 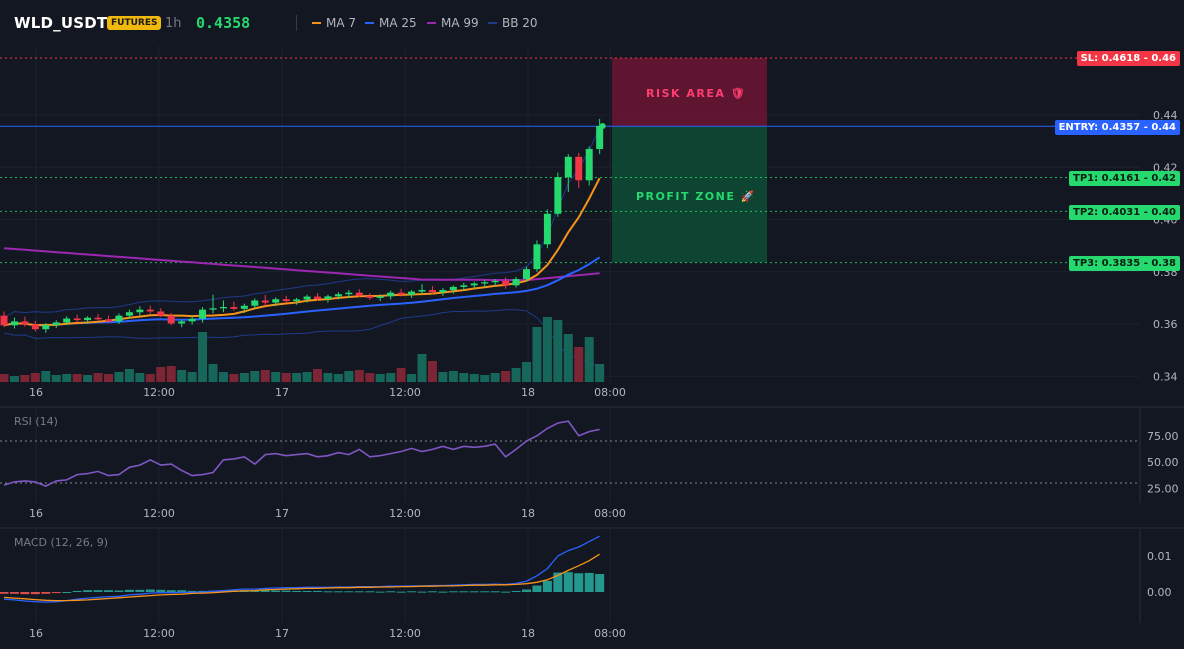 I want to click on last-price-dot, so click(x=602, y=125).